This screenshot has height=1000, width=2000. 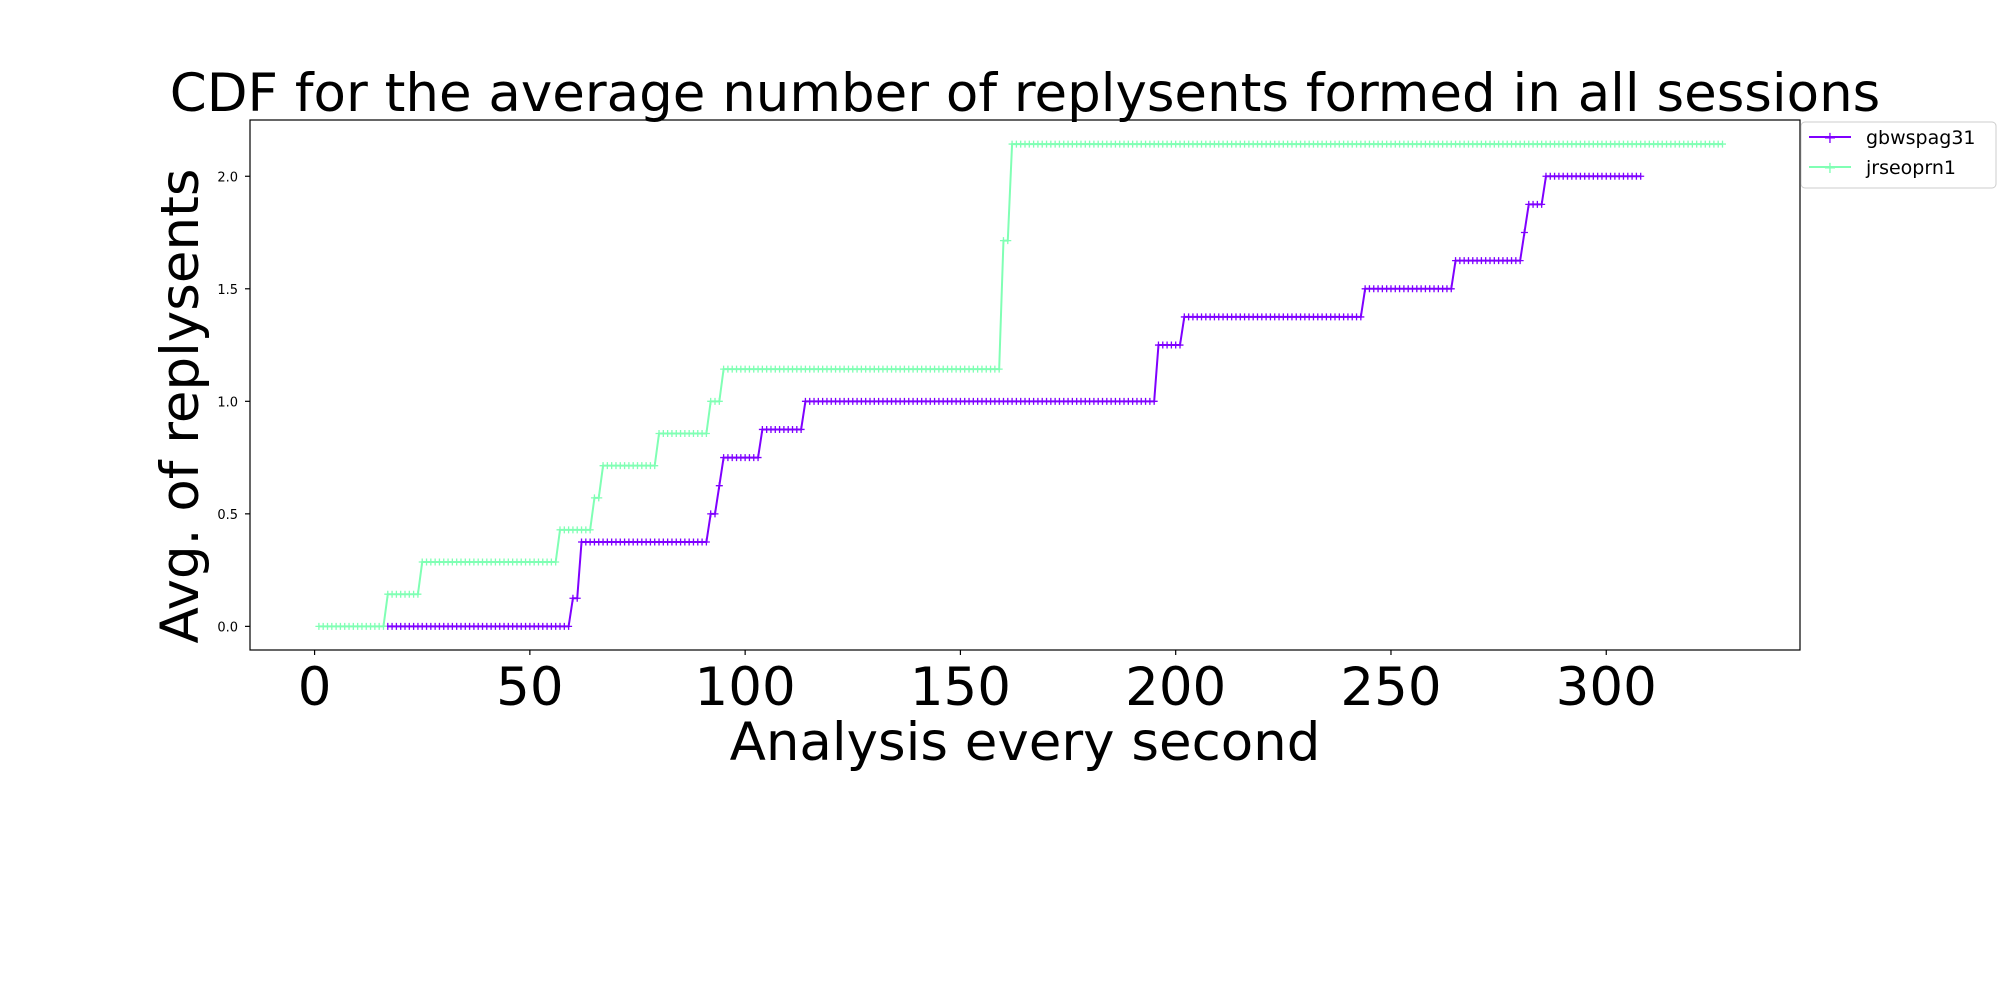 I want to click on y-tick-label: 2.0, so click(x=227, y=177).